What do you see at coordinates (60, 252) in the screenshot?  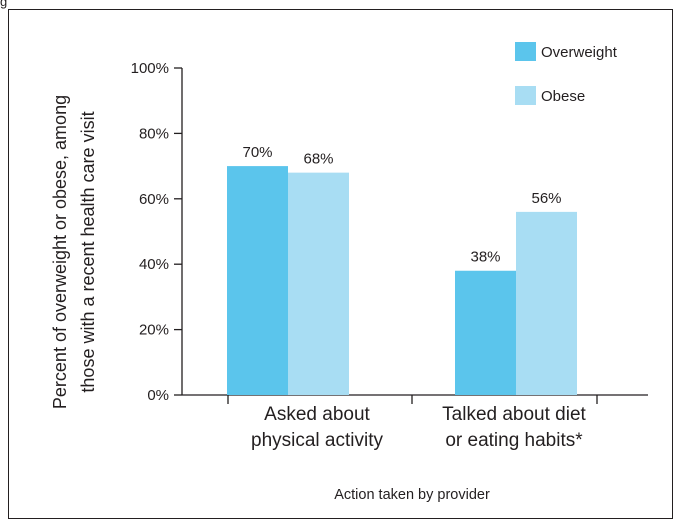 I see `y-axis-label-line: Percent of overweight or obese, among` at bounding box center [60, 252].